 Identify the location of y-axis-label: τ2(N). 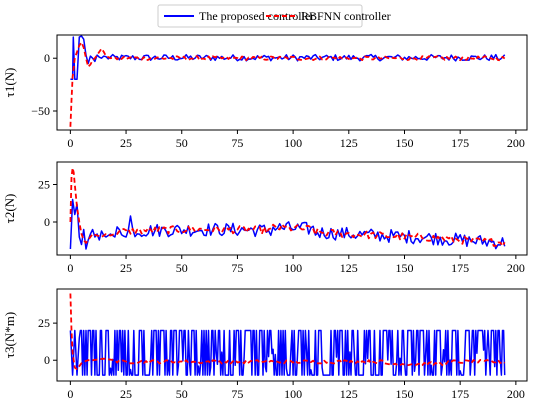
(9, 209).